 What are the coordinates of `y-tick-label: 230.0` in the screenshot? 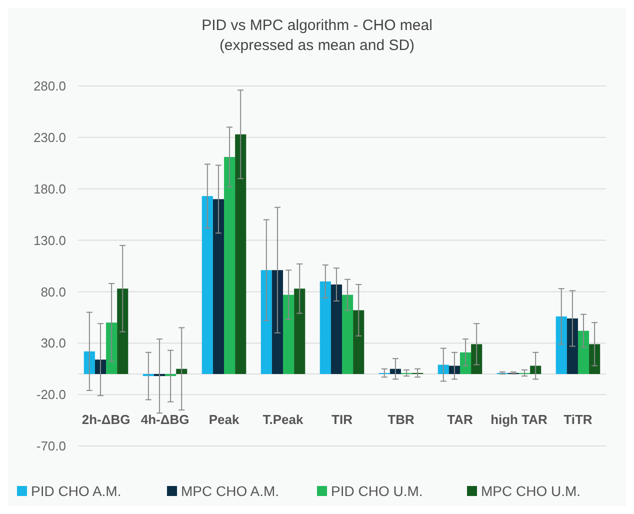 It's located at (49, 137).